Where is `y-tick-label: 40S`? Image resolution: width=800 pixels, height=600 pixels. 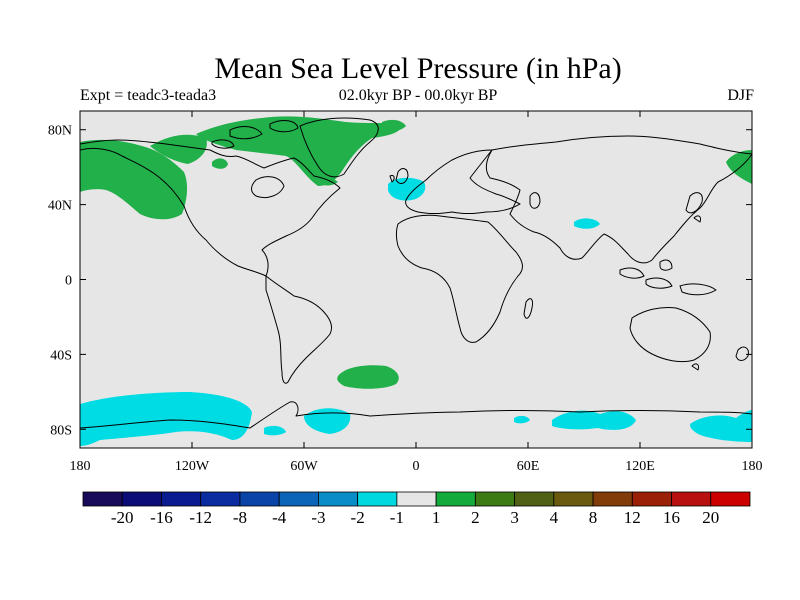
y-tick-label: 40S is located at coordinates (61, 355).